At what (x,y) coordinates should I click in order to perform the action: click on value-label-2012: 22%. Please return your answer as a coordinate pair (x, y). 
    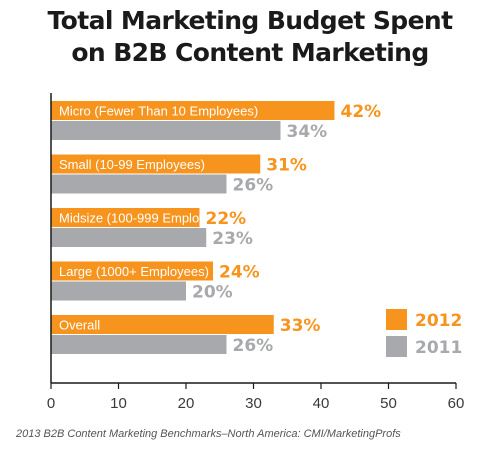
    Looking at the image, I should click on (226, 219).